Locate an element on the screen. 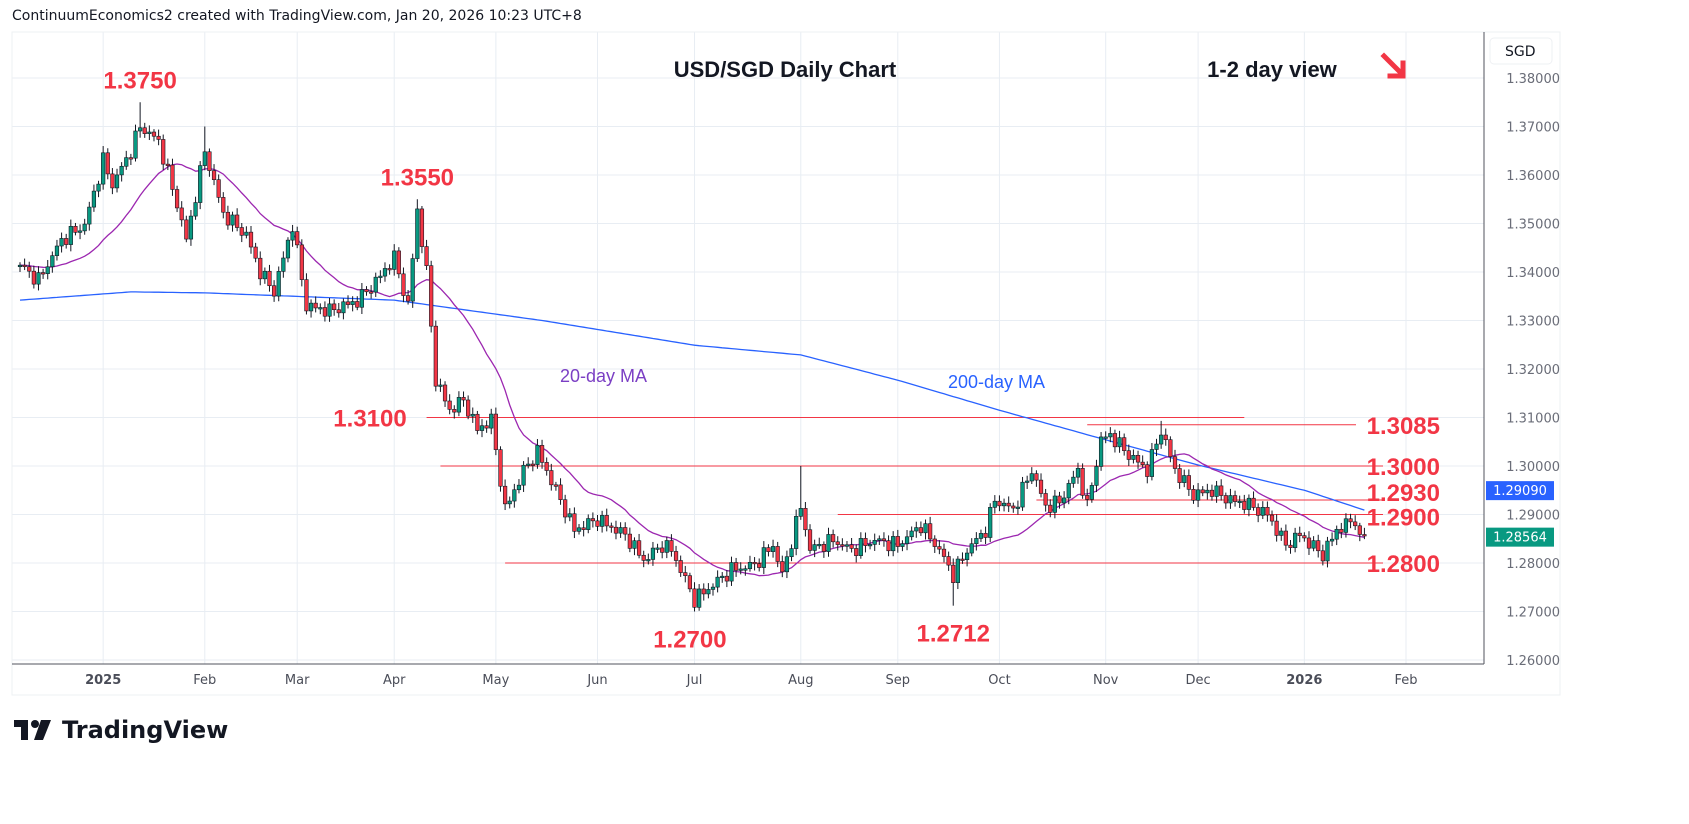 This screenshot has width=1689, height=824. chart-title: USD/SGD Daily Chart is located at coordinates (785, 69).